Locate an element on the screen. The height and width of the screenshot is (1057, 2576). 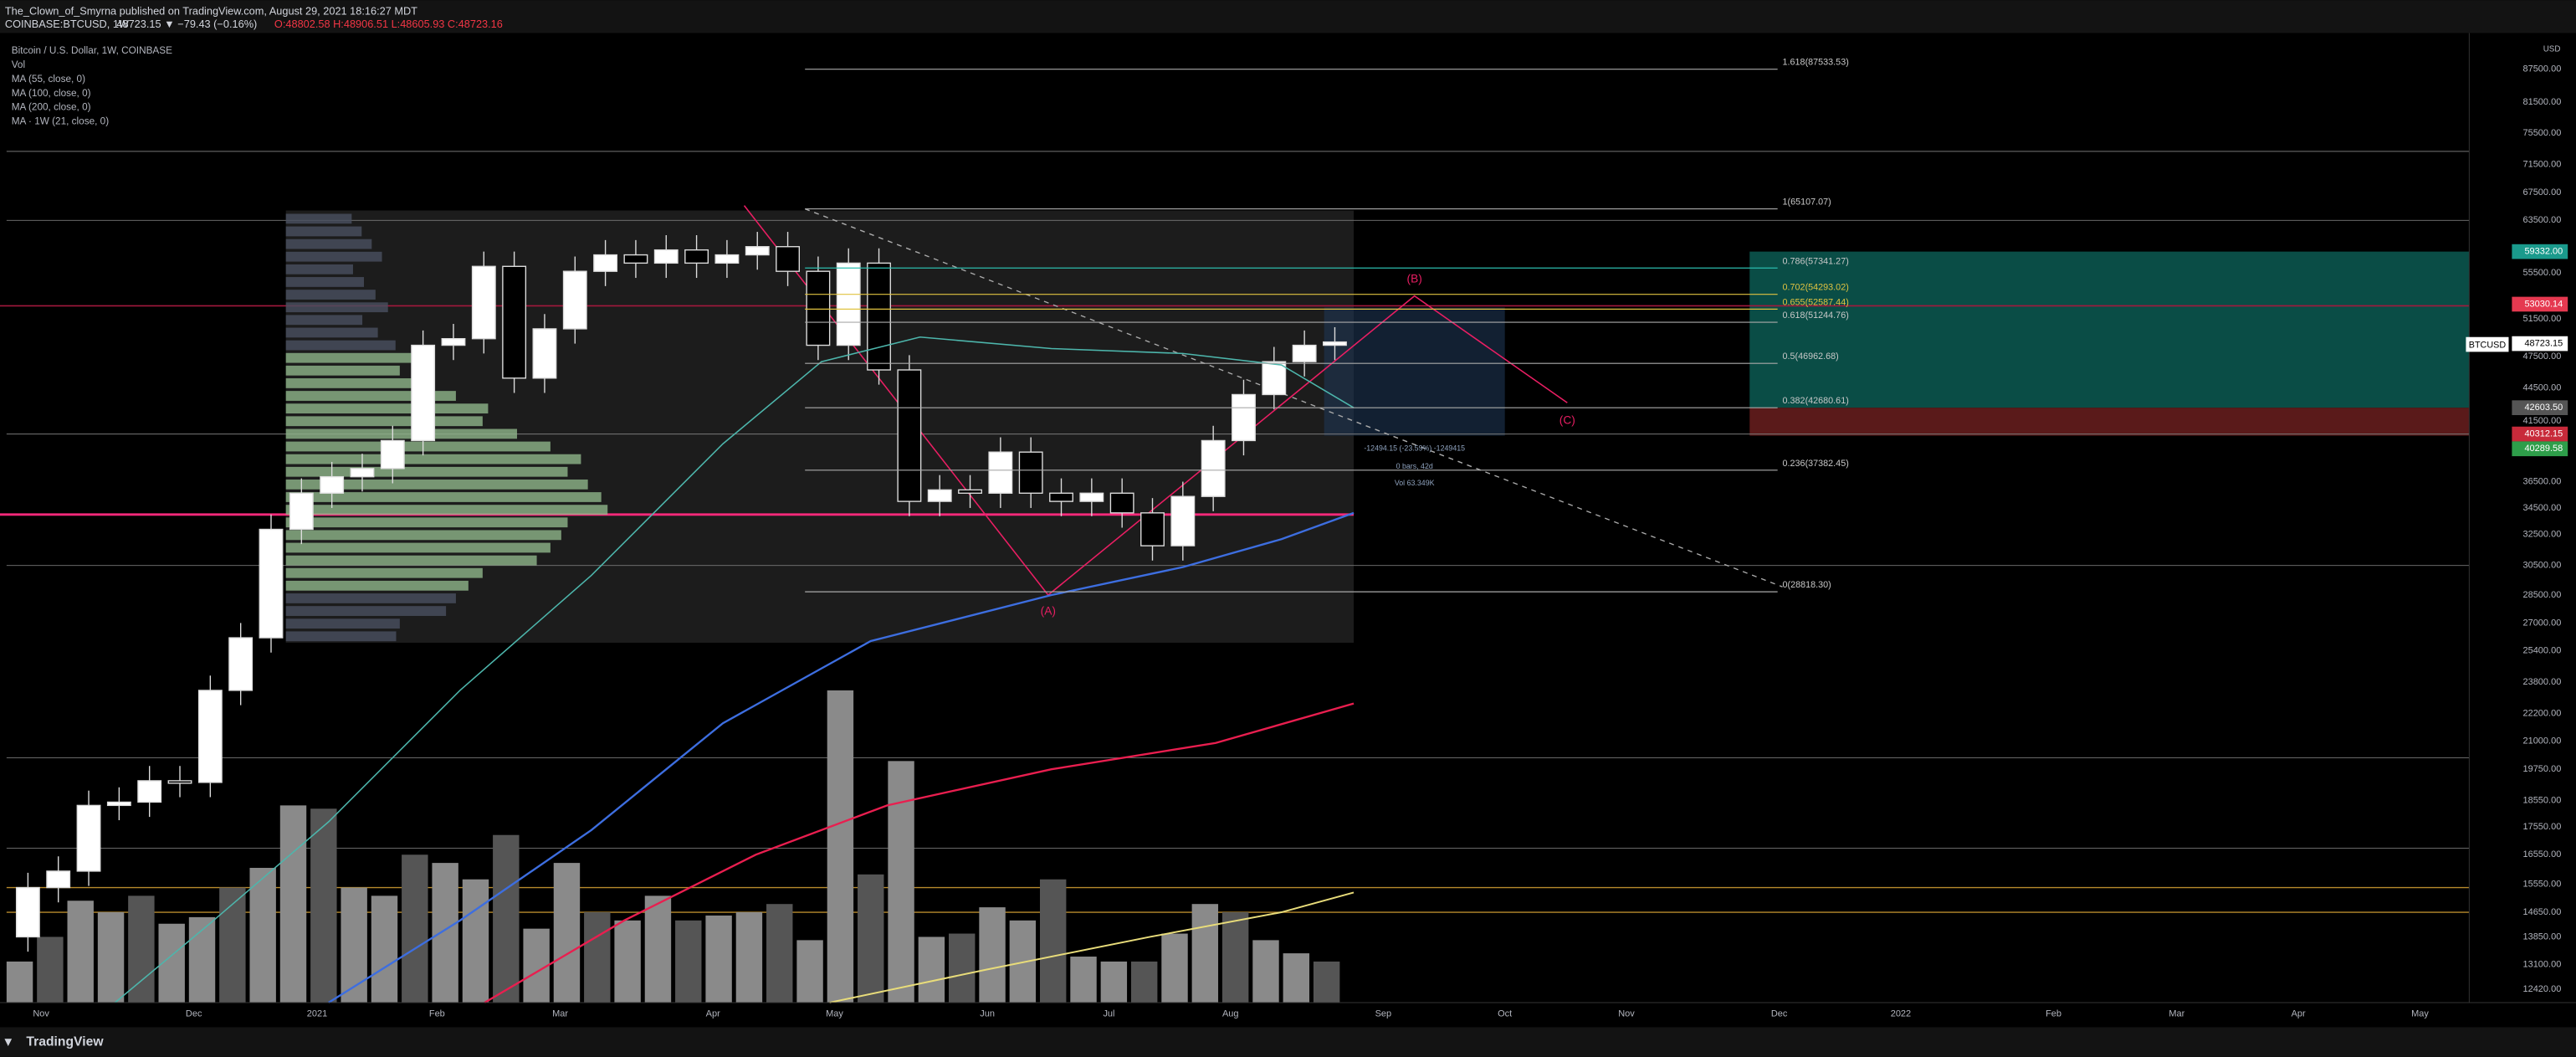
price-badge: 59332.00 is located at coordinates (2544, 252).